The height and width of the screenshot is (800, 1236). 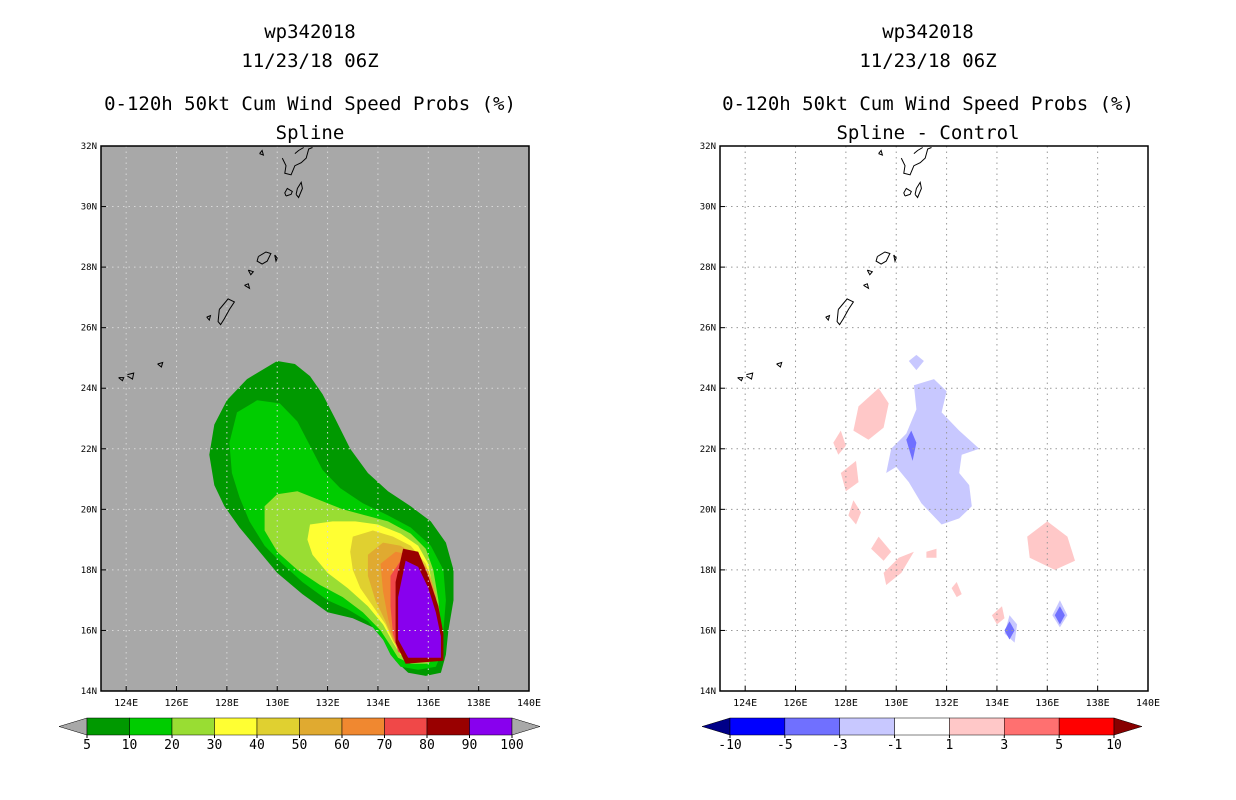 What do you see at coordinates (795, 703) in the screenshot?
I see `x-tick-label: 126E` at bounding box center [795, 703].